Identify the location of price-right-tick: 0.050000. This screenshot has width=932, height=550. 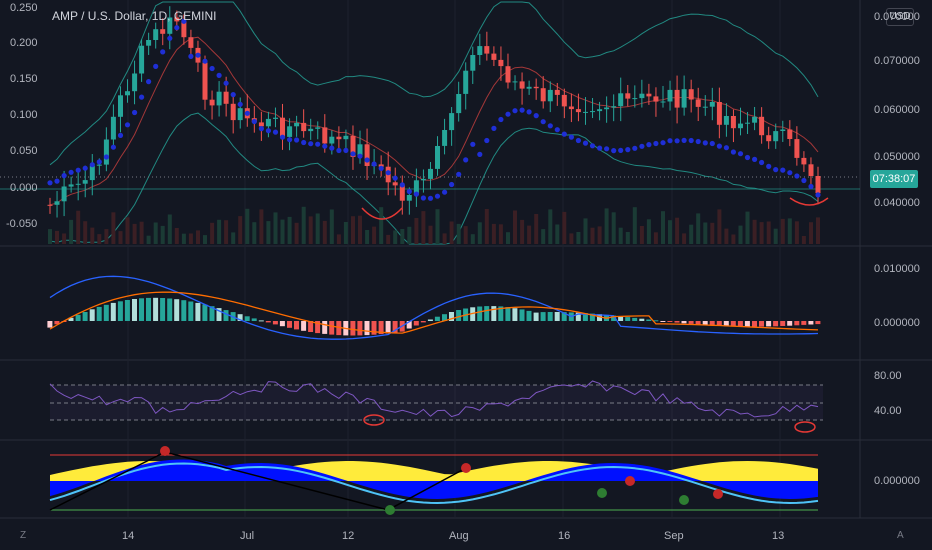
(897, 157).